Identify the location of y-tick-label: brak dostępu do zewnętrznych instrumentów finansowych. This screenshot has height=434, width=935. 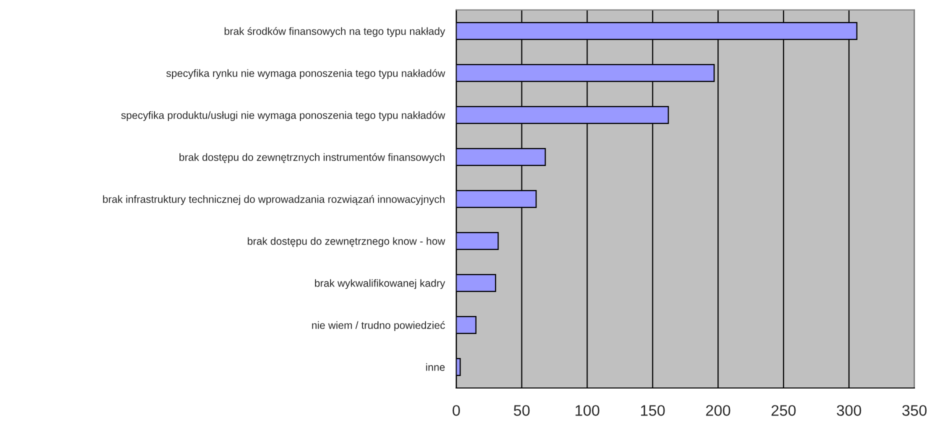
(312, 158).